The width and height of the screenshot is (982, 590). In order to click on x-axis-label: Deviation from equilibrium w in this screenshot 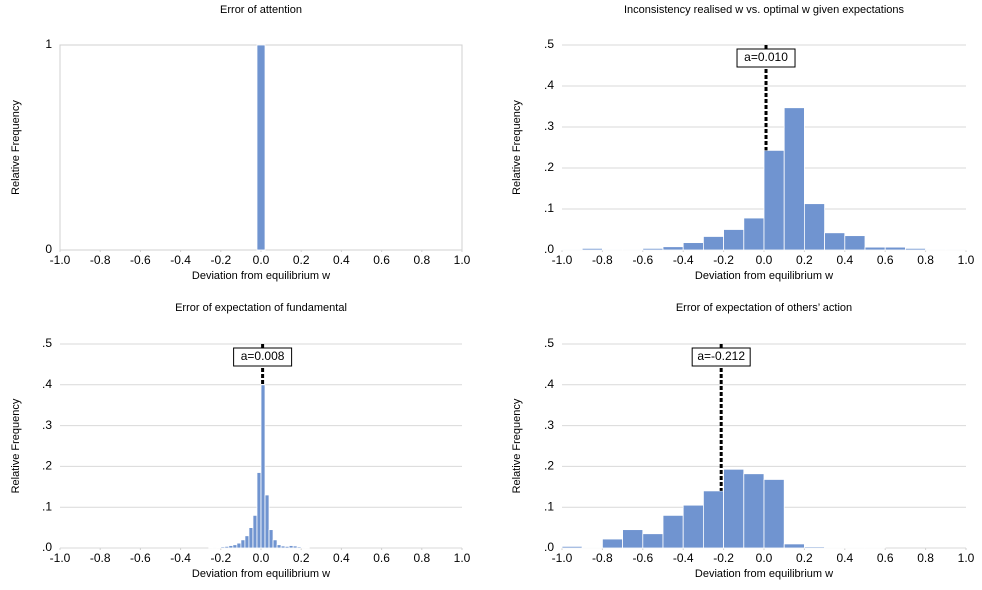, I will do `click(764, 276)`.